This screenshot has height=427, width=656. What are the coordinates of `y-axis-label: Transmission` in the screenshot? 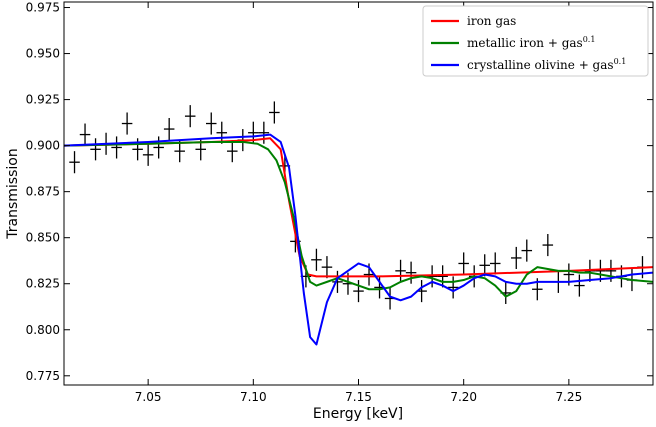 It's located at (13, 193).